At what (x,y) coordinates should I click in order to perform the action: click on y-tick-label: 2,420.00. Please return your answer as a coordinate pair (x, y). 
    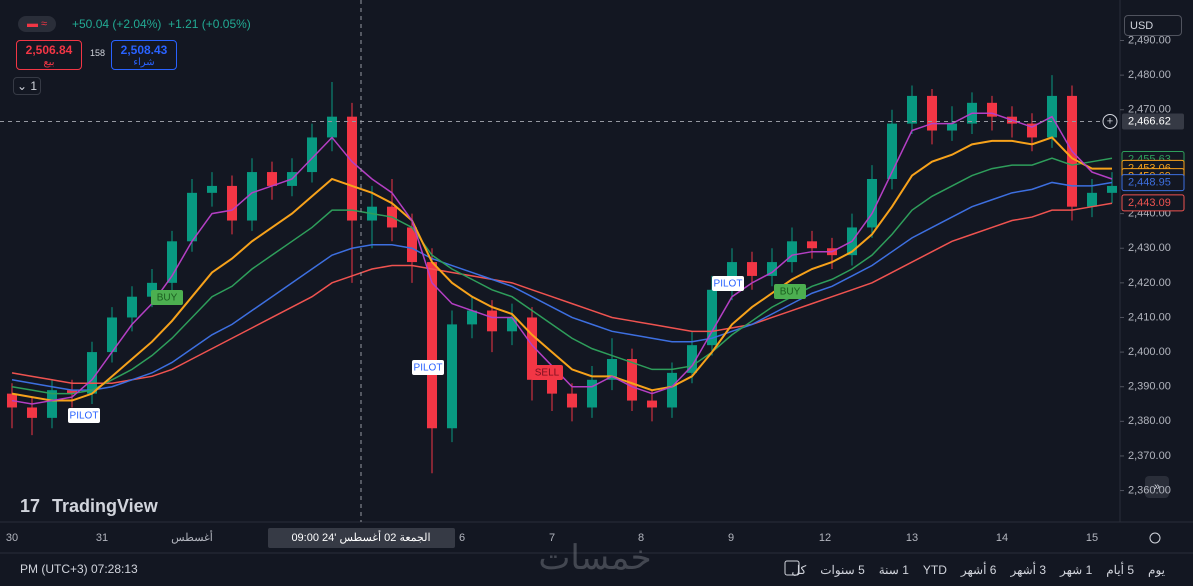
    Looking at the image, I should click on (1149, 283).